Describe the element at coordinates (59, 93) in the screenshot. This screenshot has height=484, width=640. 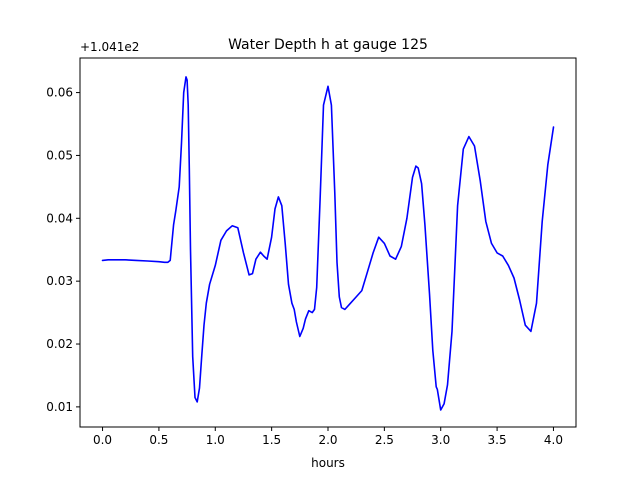
I see `y-tick-label: 0.06` at that location.